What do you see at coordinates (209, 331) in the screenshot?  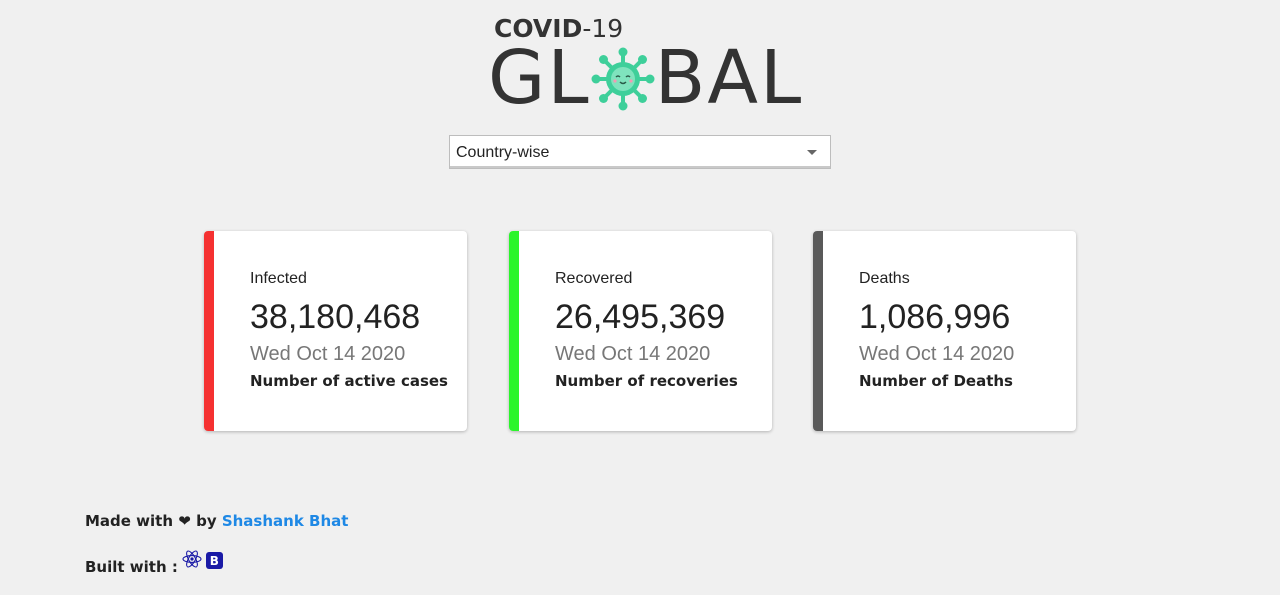 I see `infected-card-accent` at bounding box center [209, 331].